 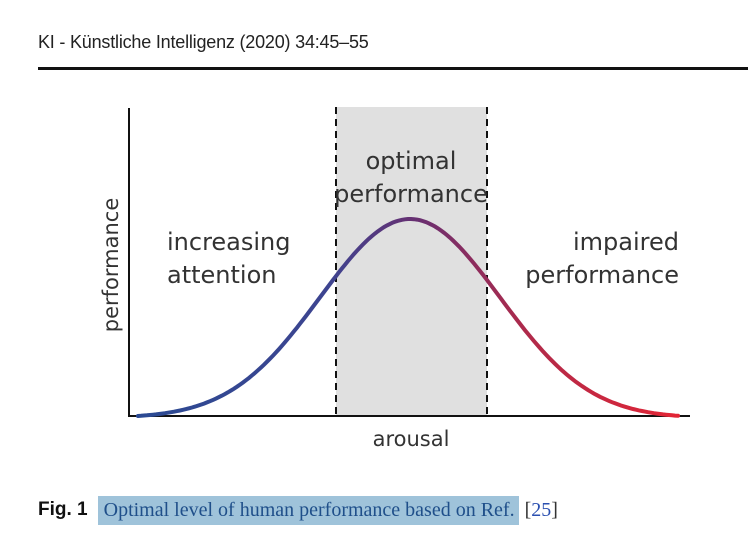 I want to click on caption-label: Fig. 1, so click(x=63, y=509).